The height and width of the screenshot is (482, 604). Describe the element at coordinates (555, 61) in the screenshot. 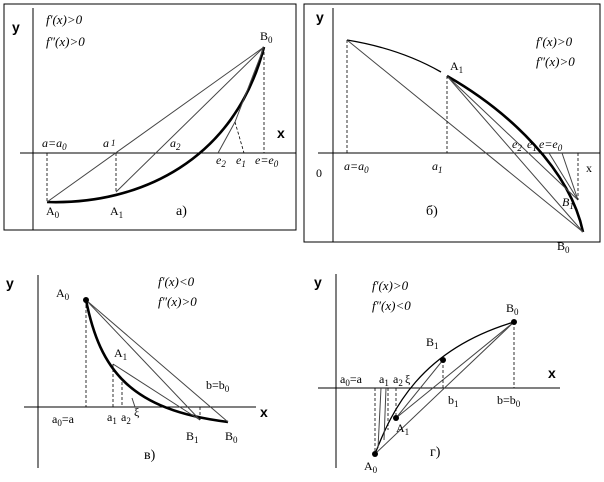

I see `panel-b-condition-2: f″(x)>0` at that location.